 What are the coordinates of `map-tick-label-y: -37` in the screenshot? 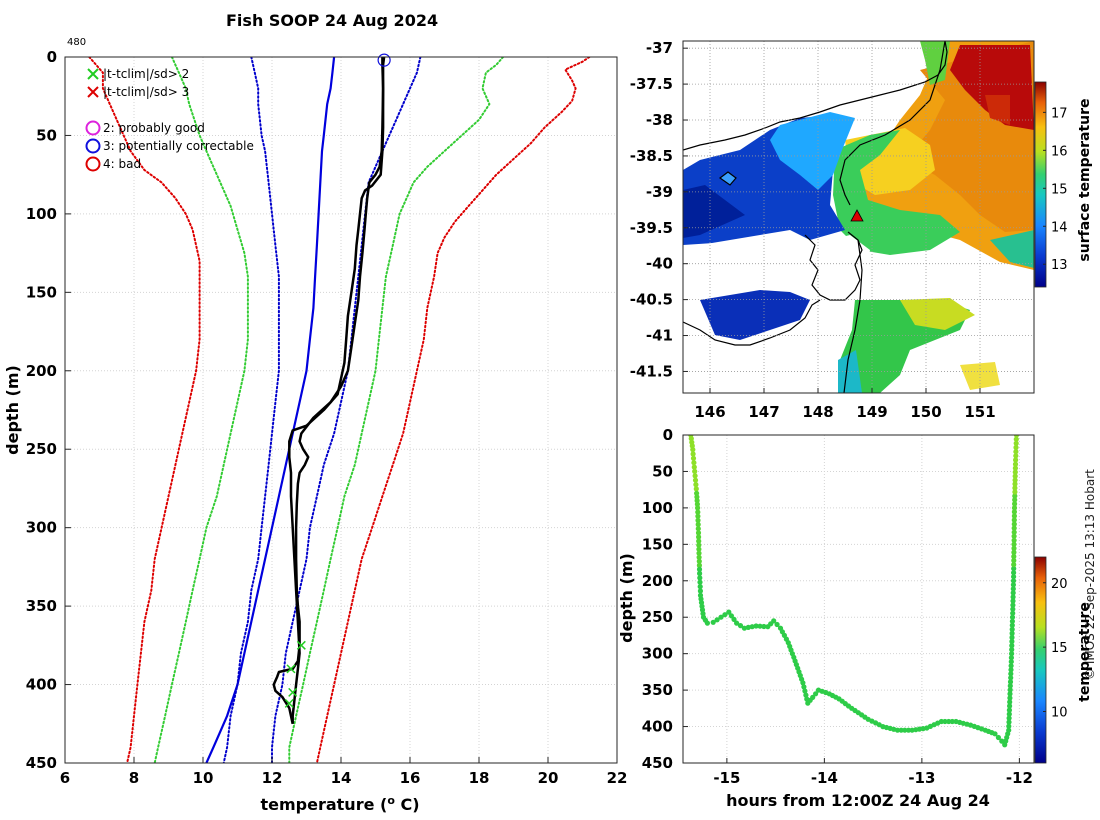 It's located at (659, 48).